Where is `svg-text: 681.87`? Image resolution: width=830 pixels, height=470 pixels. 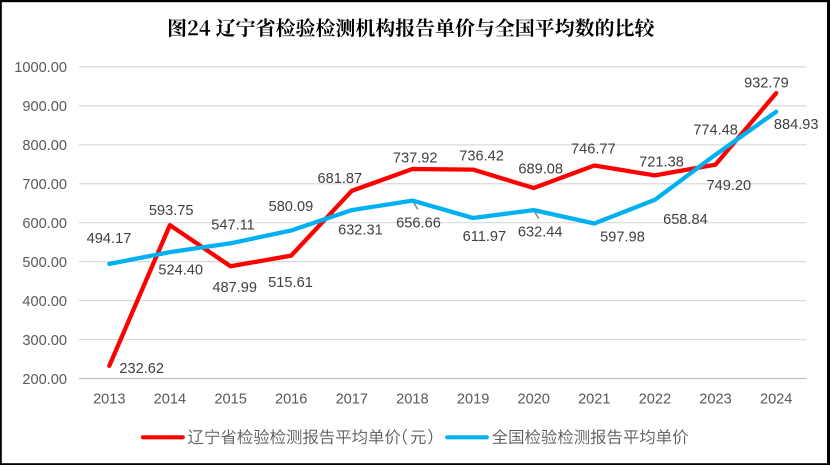
svg-text: 681.87 is located at coordinates (339, 179).